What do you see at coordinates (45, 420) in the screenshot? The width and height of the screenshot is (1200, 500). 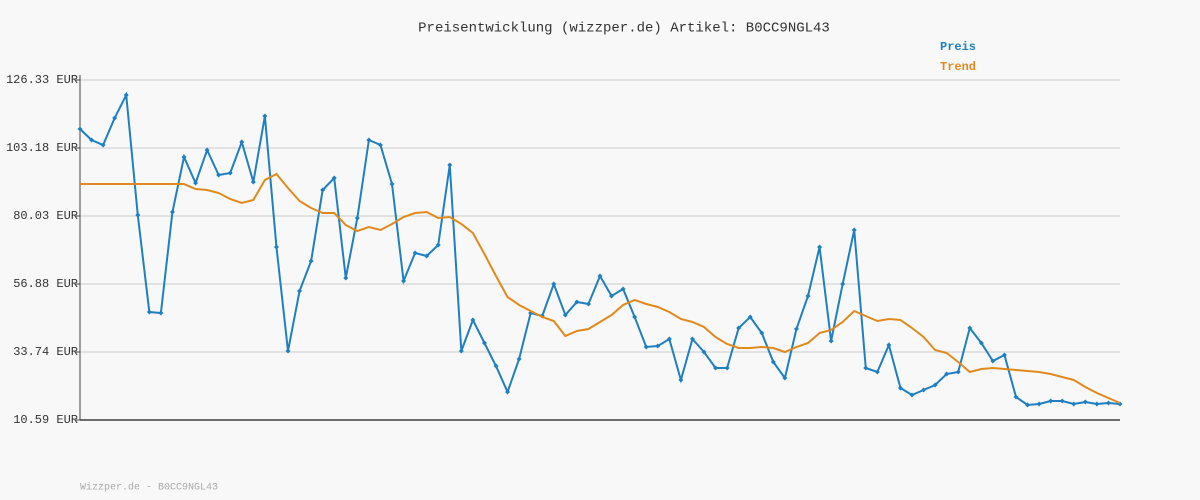 I see `y-tick-label: 10.59 EUR` at bounding box center [45, 420].